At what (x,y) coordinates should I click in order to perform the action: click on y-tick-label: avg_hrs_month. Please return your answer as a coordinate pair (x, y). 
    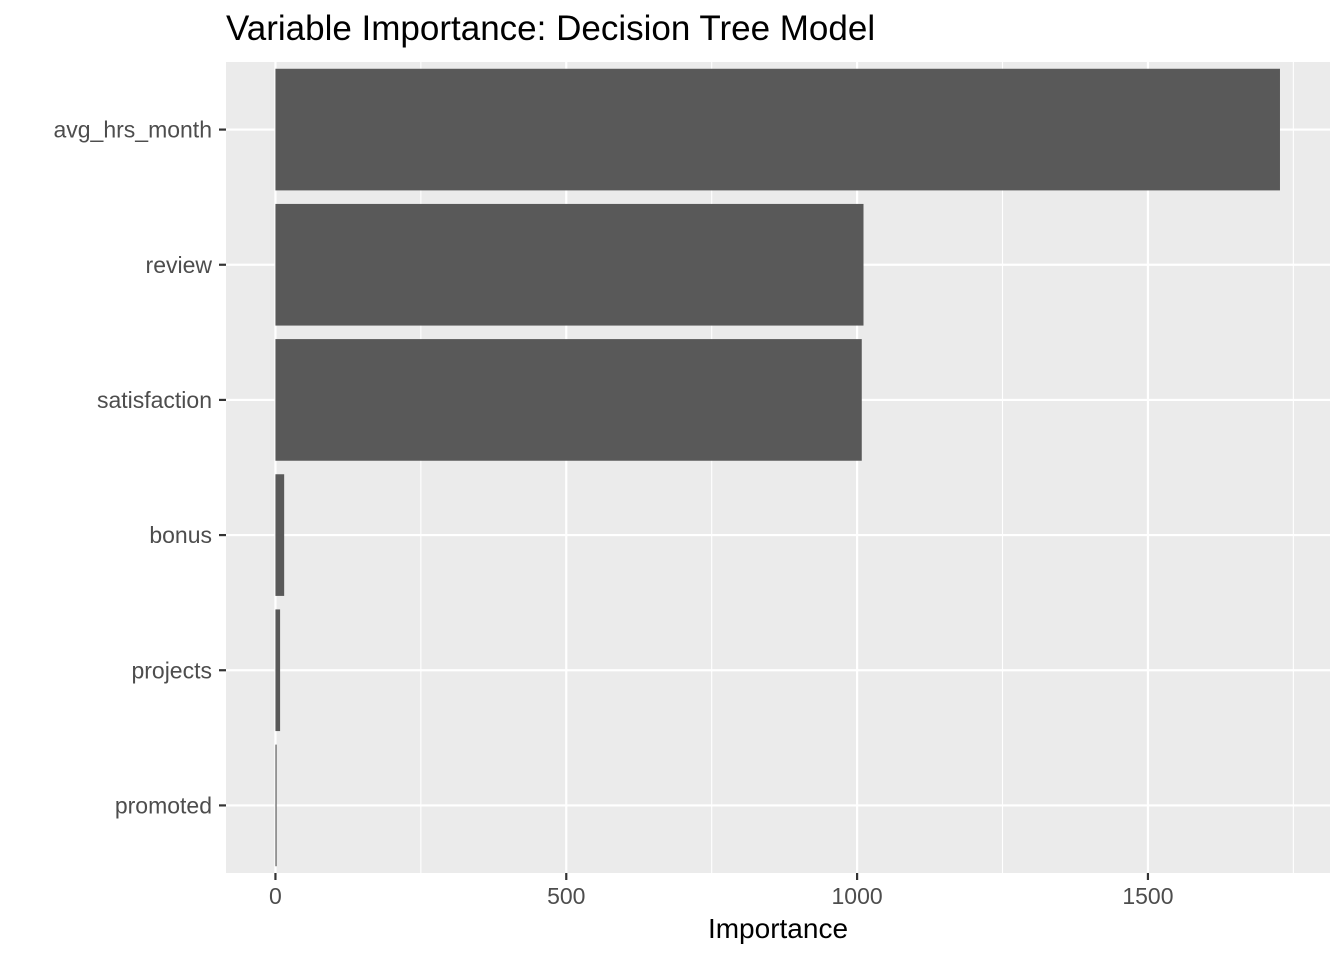
    Looking at the image, I should click on (132, 130).